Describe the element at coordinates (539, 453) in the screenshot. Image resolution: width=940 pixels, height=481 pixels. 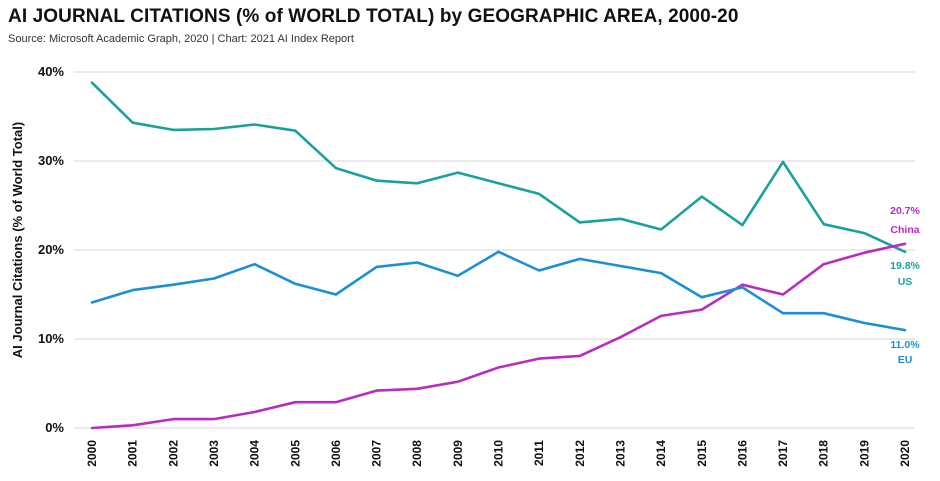
I see `x-tick-label-2011: 2011` at that location.